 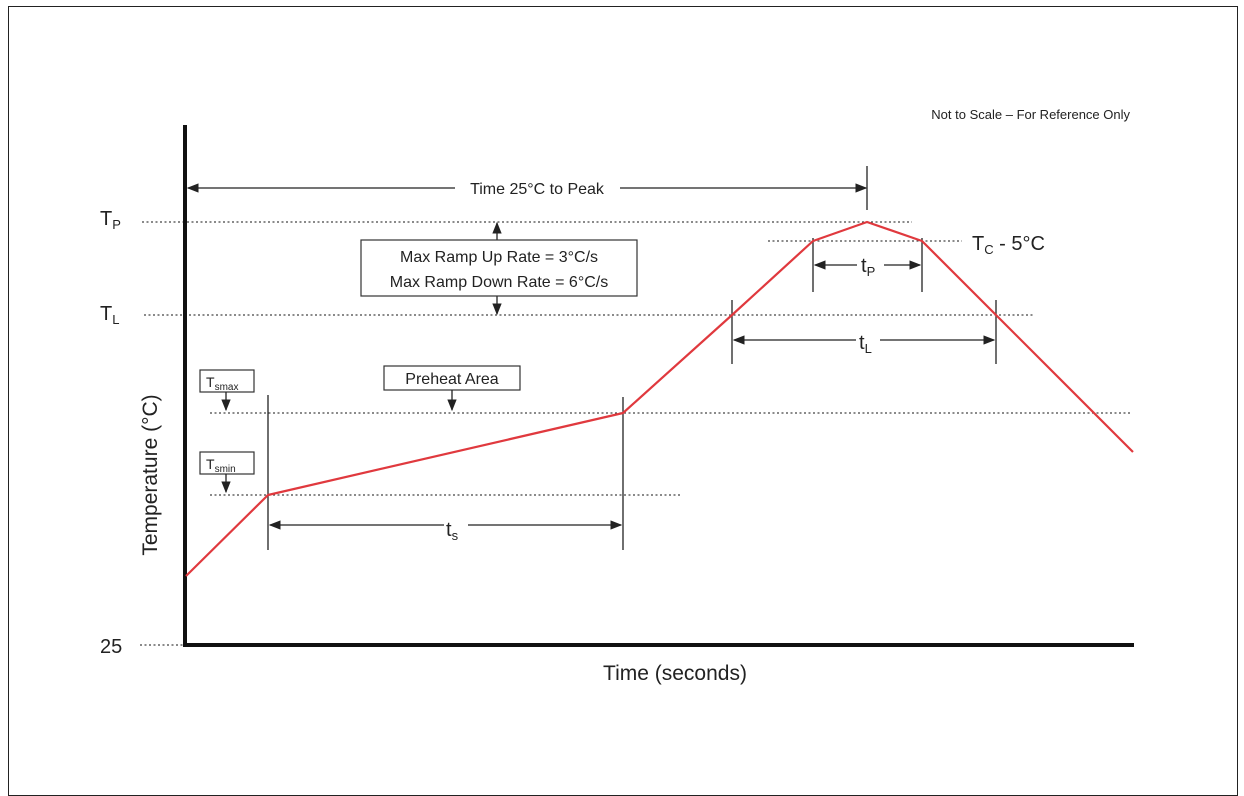 What do you see at coordinates (222, 383) in the screenshot?
I see `tsmax-label: Tsmax` at bounding box center [222, 383].